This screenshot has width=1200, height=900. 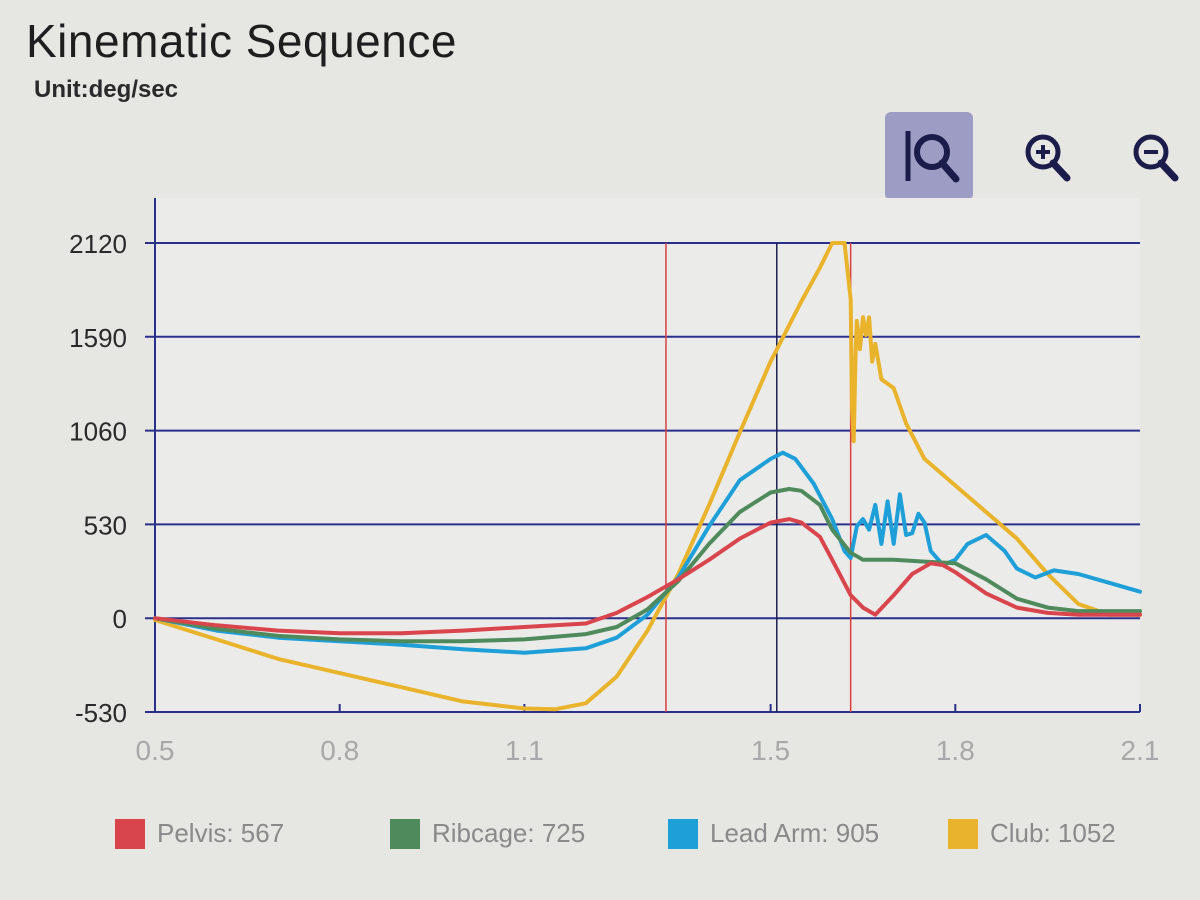 I want to click on chart-title: Kinematic Sequence, so click(x=241, y=41).